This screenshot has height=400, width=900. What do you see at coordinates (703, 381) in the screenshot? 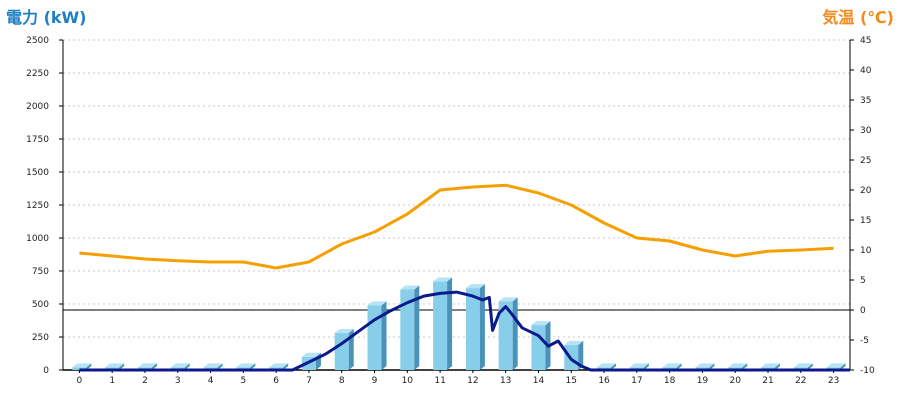
I see `x-tick-label: 19` at bounding box center [703, 381].